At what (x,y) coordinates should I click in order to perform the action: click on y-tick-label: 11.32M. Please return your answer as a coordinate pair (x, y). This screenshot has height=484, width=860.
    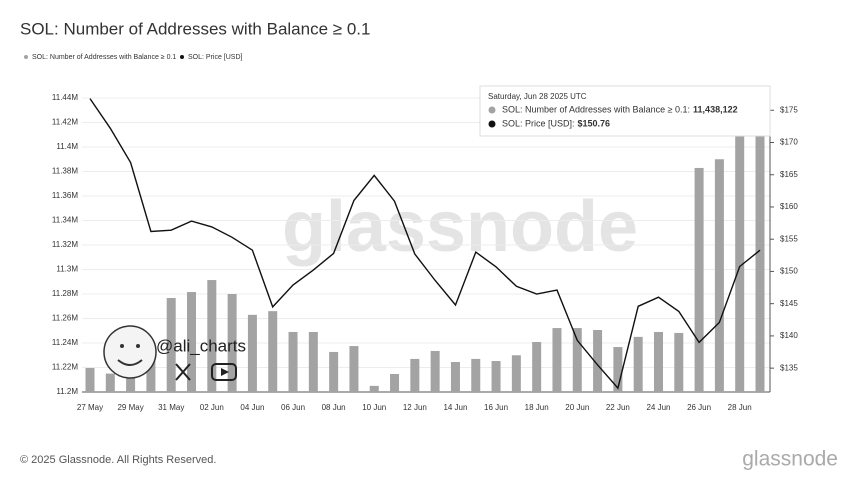
    Looking at the image, I should click on (65, 244).